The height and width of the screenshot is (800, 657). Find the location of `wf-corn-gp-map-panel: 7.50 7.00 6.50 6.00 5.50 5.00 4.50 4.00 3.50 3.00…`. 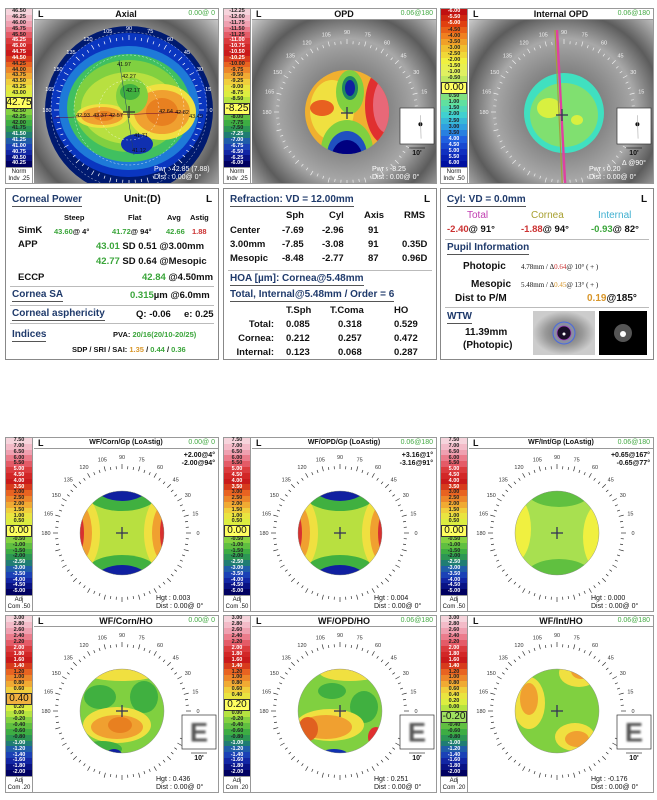

wf-corn-gp-map-panel: 7.50 7.00 6.50 6.00 5.50 5.00 4.50 4.00 3.50 3.00… is located at coordinates (112, 524).